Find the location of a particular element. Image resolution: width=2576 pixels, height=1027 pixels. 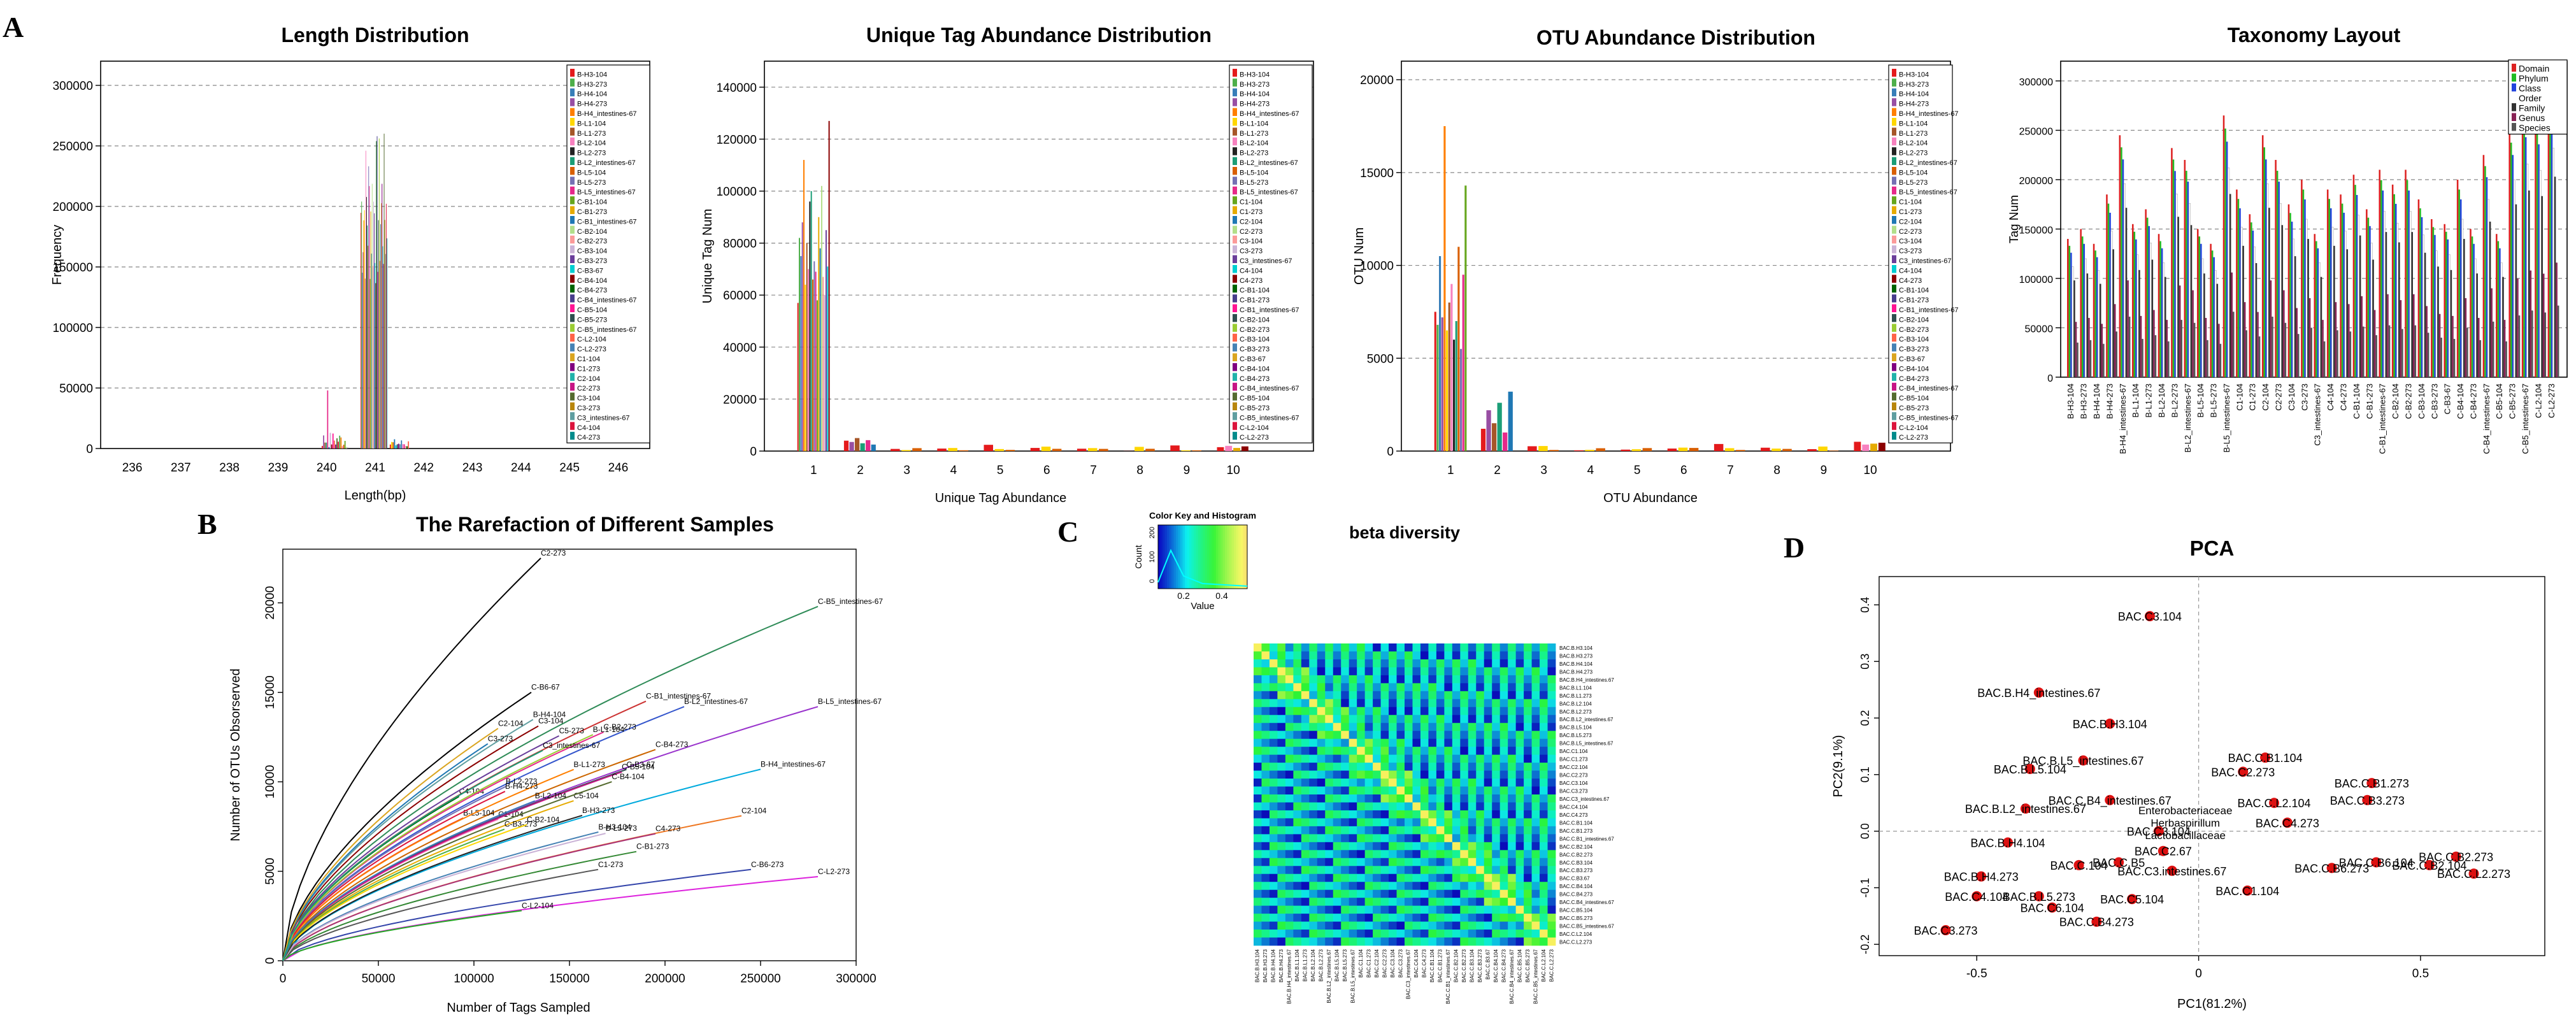

length-legend-swatch is located at coordinates (572, 141).